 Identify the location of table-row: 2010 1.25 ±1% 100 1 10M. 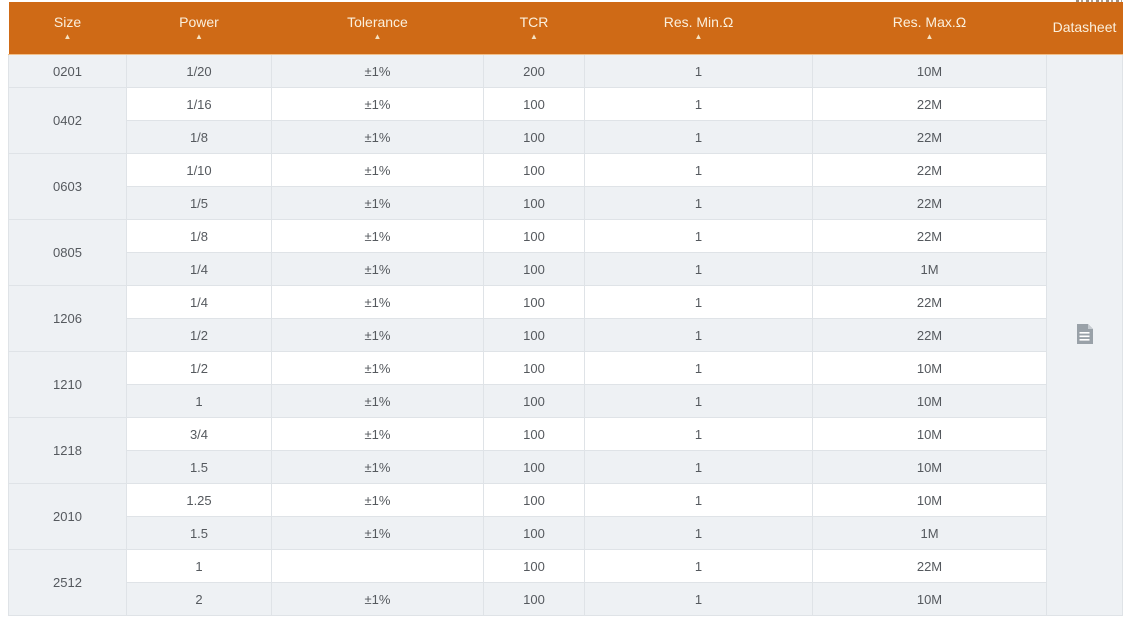
(565, 516).